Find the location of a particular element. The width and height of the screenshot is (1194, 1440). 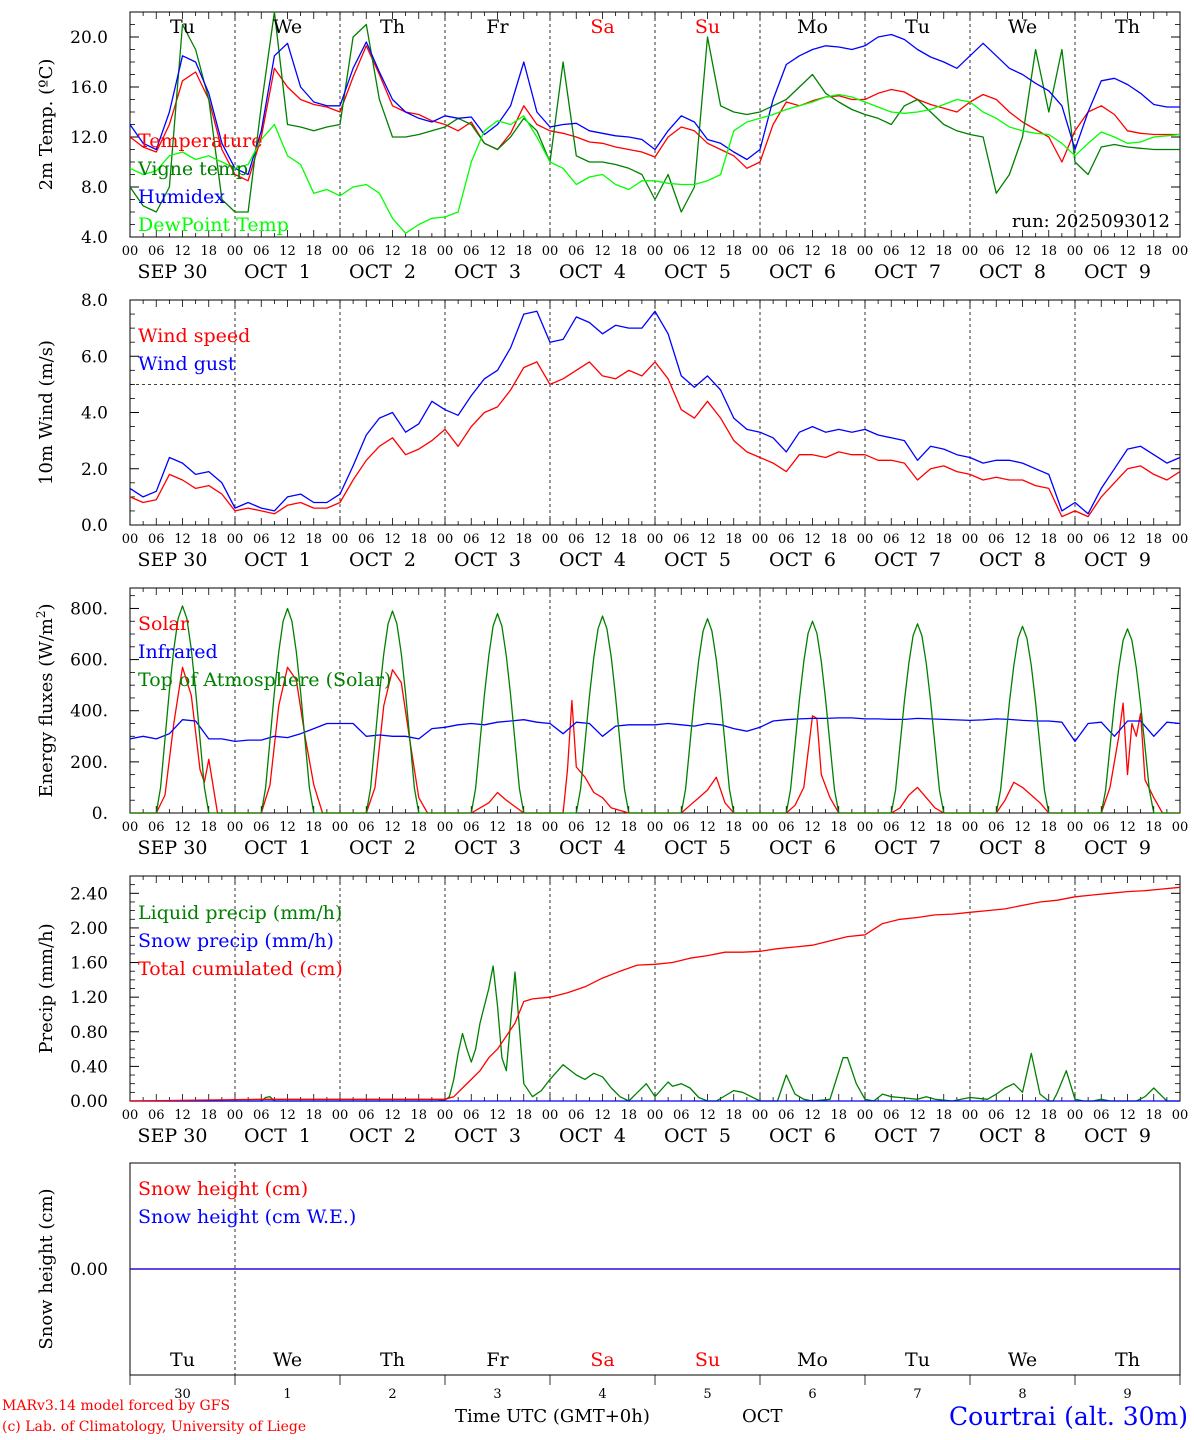

y-tick-label: 6.0 is located at coordinates (94, 357).